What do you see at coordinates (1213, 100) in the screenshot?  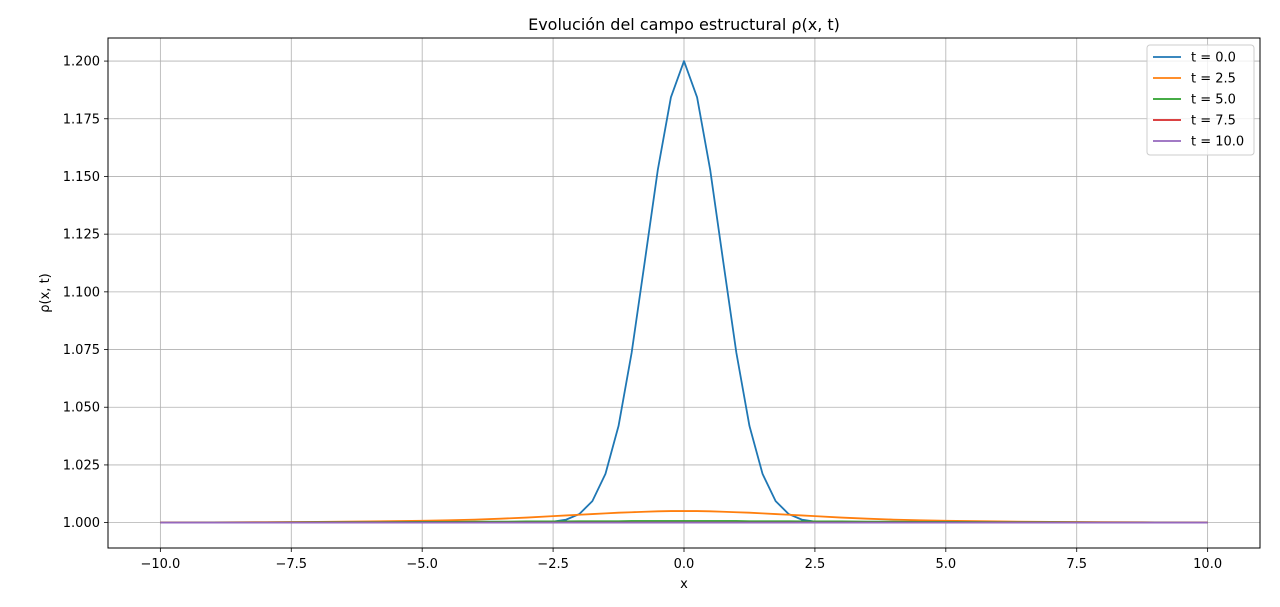 I see `legend-entry: t = 5.0` at bounding box center [1213, 100].